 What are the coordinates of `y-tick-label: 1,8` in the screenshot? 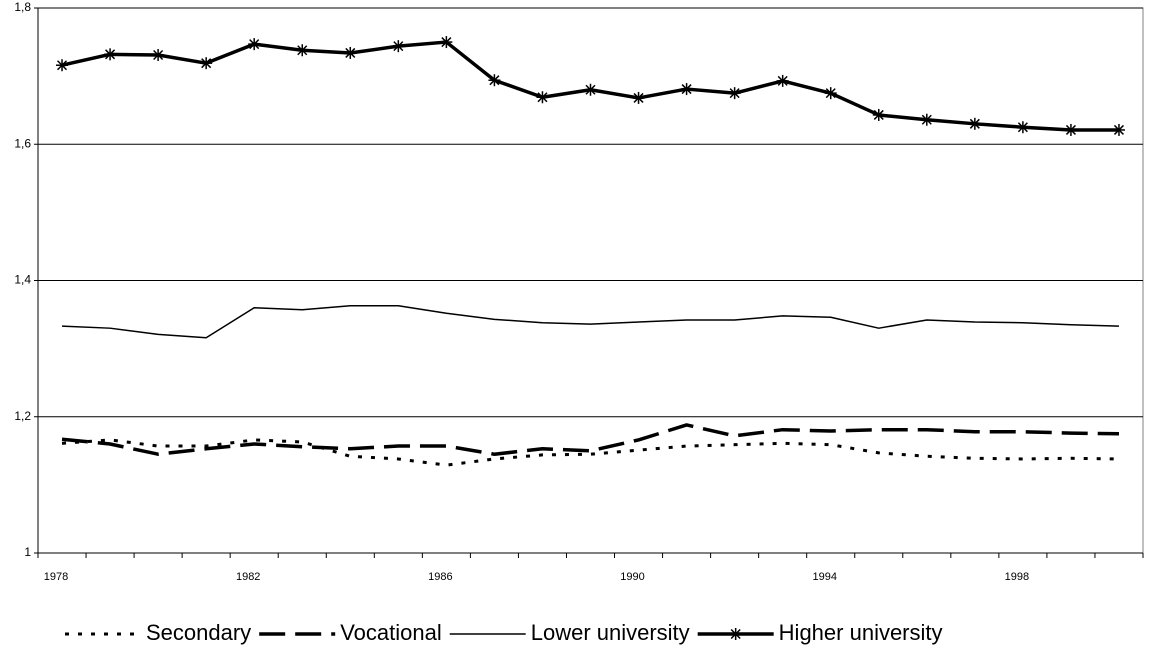 It's located at (22, 7).